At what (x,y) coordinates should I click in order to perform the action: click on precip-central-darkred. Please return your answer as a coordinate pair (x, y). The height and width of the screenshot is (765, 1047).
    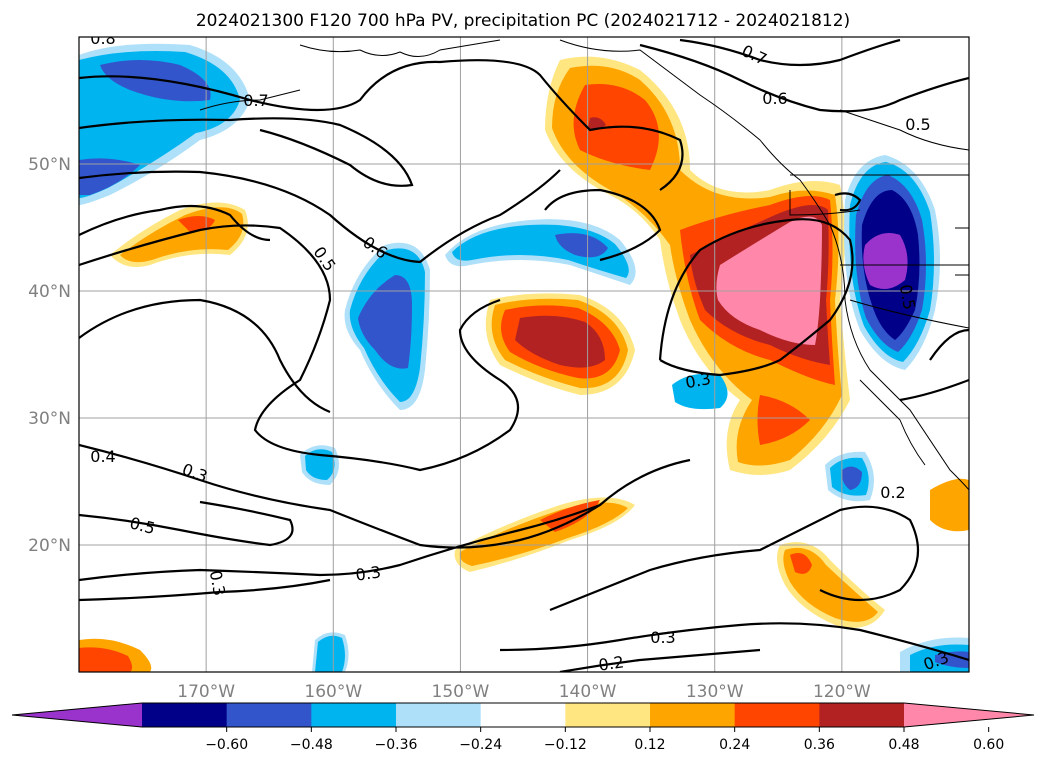
    Looking at the image, I should click on (560, 341).